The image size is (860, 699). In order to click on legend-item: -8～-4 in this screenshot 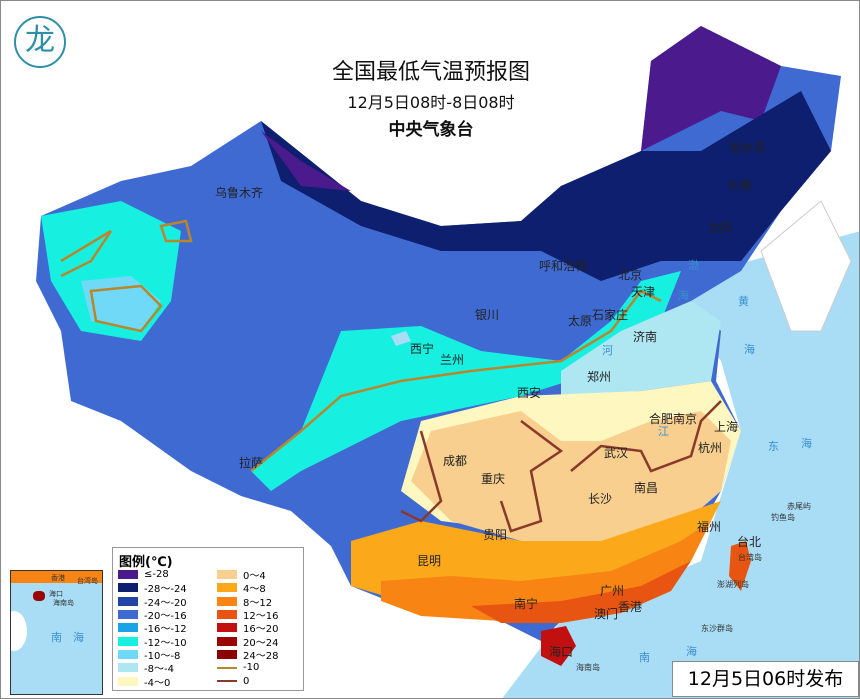, I will do `click(152, 668)`.